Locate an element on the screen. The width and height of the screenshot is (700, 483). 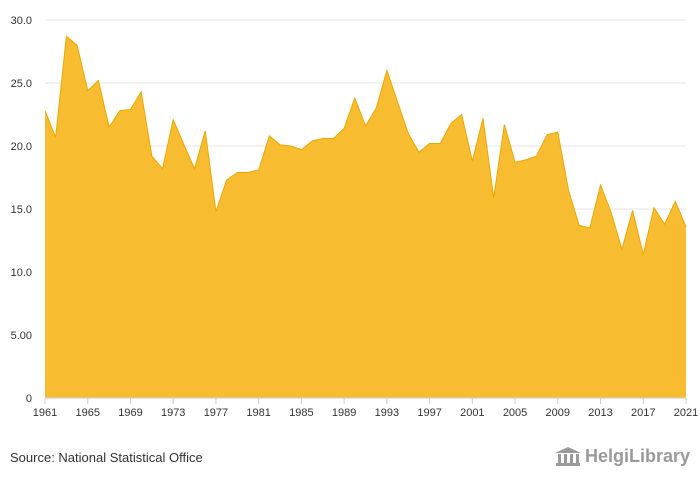
x-tick-label: 2009 is located at coordinates (558, 413).